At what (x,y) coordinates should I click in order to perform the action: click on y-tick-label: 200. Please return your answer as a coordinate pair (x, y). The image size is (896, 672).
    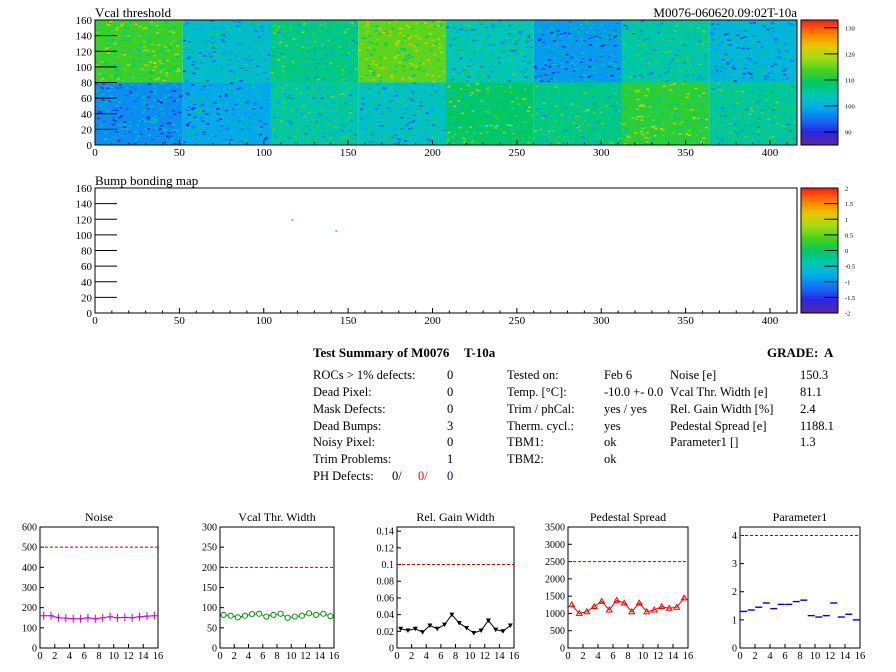
    Looking at the image, I should click on (29, 608).